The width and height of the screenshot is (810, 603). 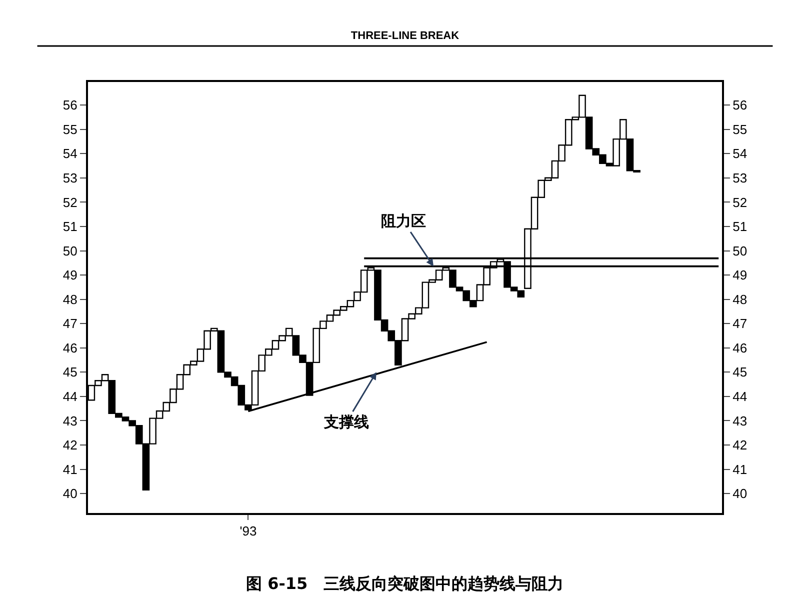 I want to click on y2-tick-label: 40, so click(x=740, y=494).